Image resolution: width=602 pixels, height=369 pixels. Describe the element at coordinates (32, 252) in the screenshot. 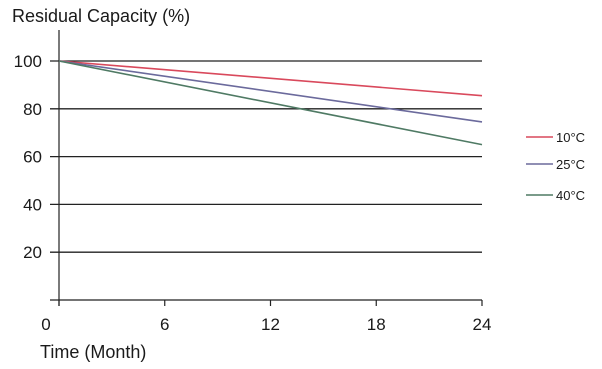

I see `y-tick-label: 20` at that location.